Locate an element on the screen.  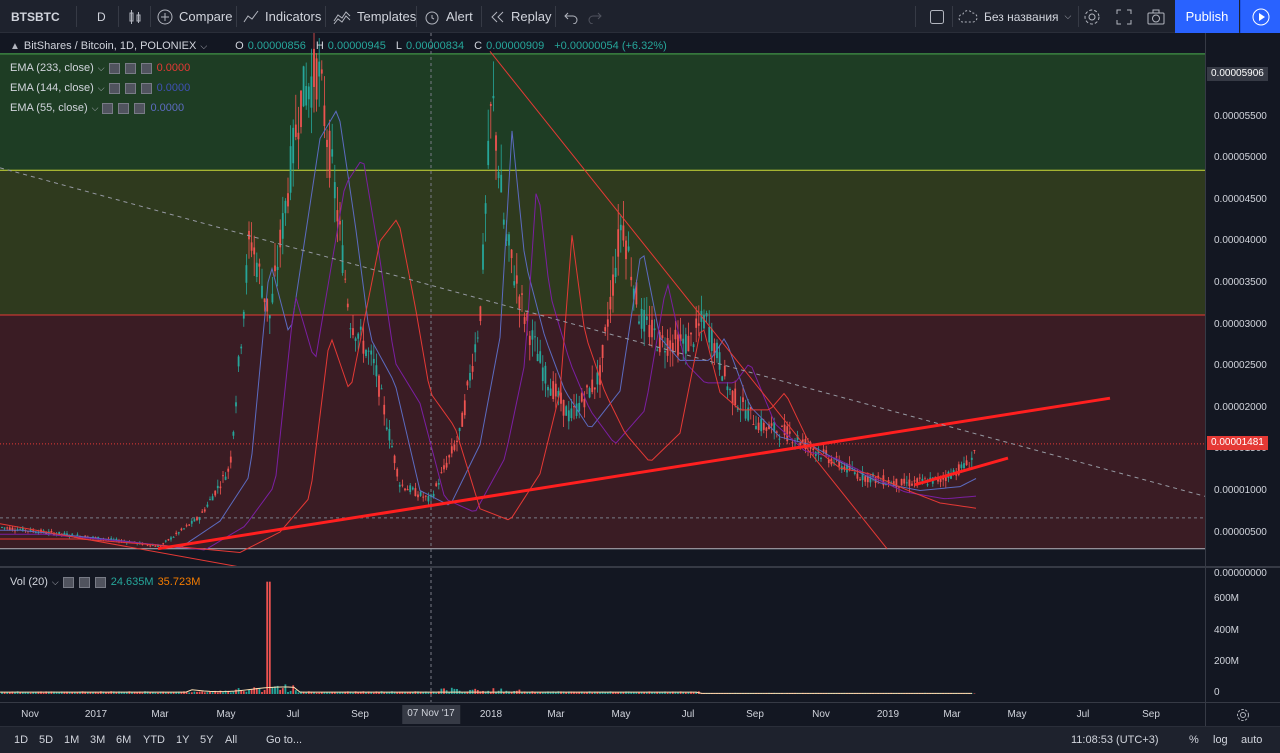
range-all: All is located at coordinates (231, 740).